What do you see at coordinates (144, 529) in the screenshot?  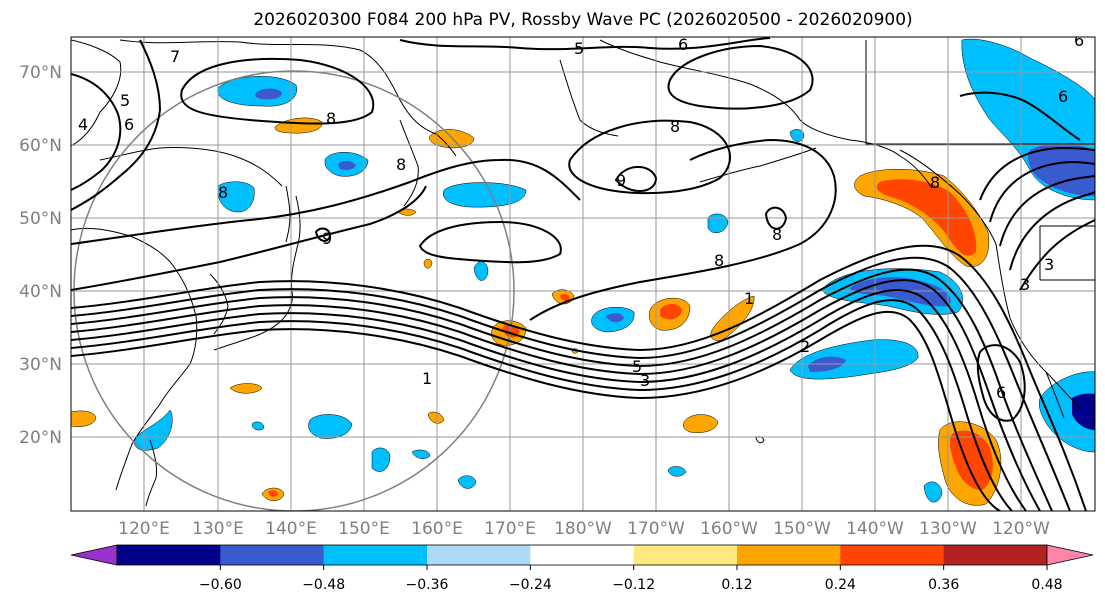 I see `lon-label: 120°E` at bounding box center [144, 529].